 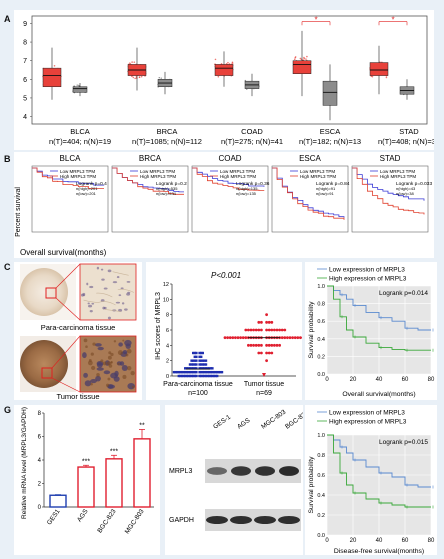 I want to click on a-sample-size: n(T)=408; n(N)=36, so click(x=406, y=141).